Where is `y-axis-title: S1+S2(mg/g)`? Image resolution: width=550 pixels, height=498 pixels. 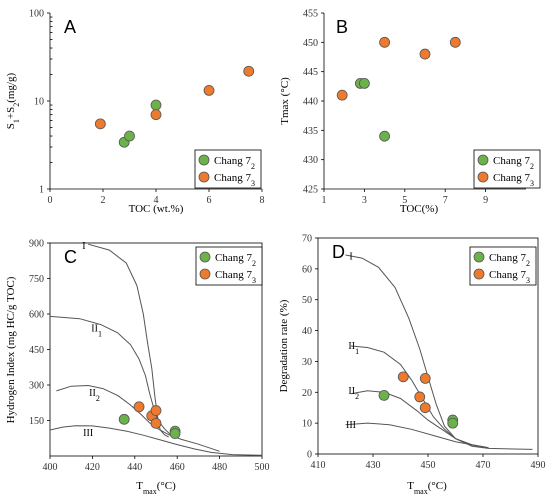
y-axis-title: S1+S2(mg/g) is located at coordinates (13, 100).